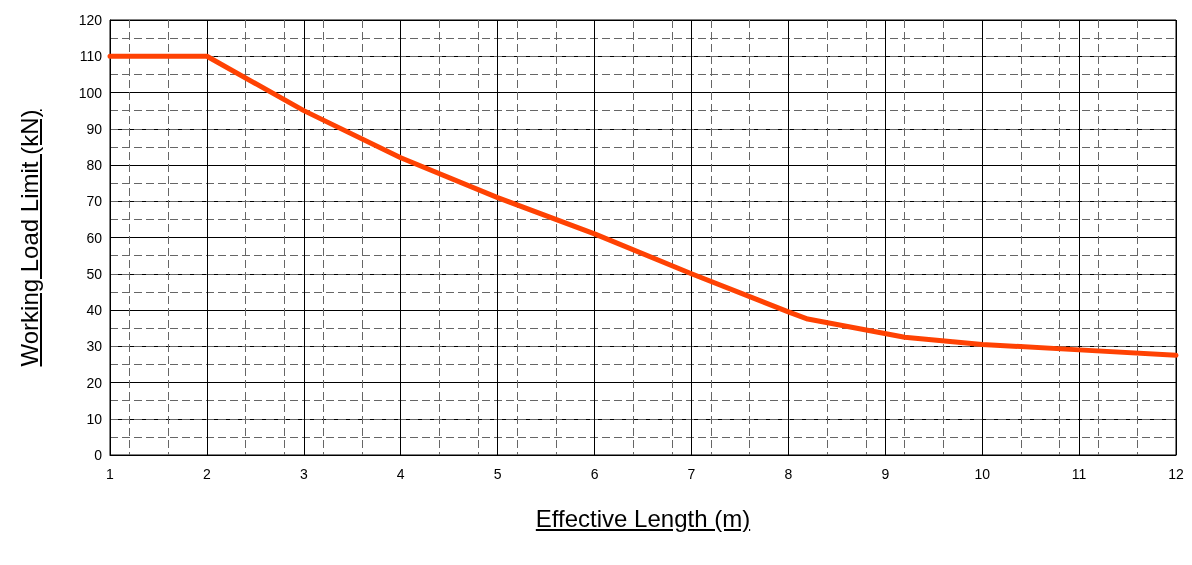 This screenshot has width=1192, height=565. I want to click on y-tick-label: 10, so click(94, 418).